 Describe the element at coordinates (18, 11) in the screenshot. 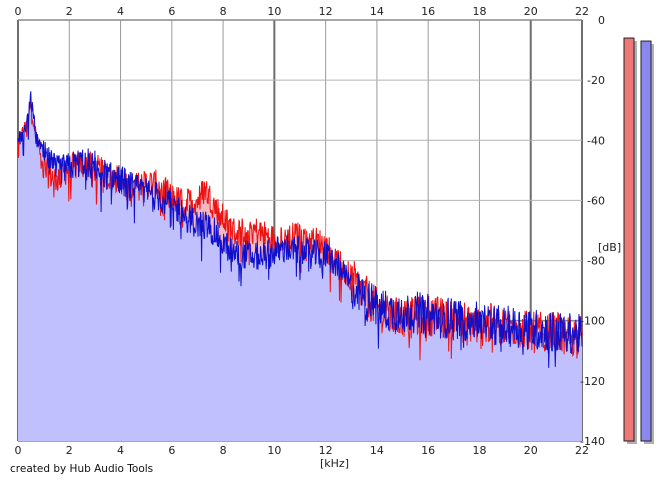

I see `x-tick-label-top: 0` at that location.